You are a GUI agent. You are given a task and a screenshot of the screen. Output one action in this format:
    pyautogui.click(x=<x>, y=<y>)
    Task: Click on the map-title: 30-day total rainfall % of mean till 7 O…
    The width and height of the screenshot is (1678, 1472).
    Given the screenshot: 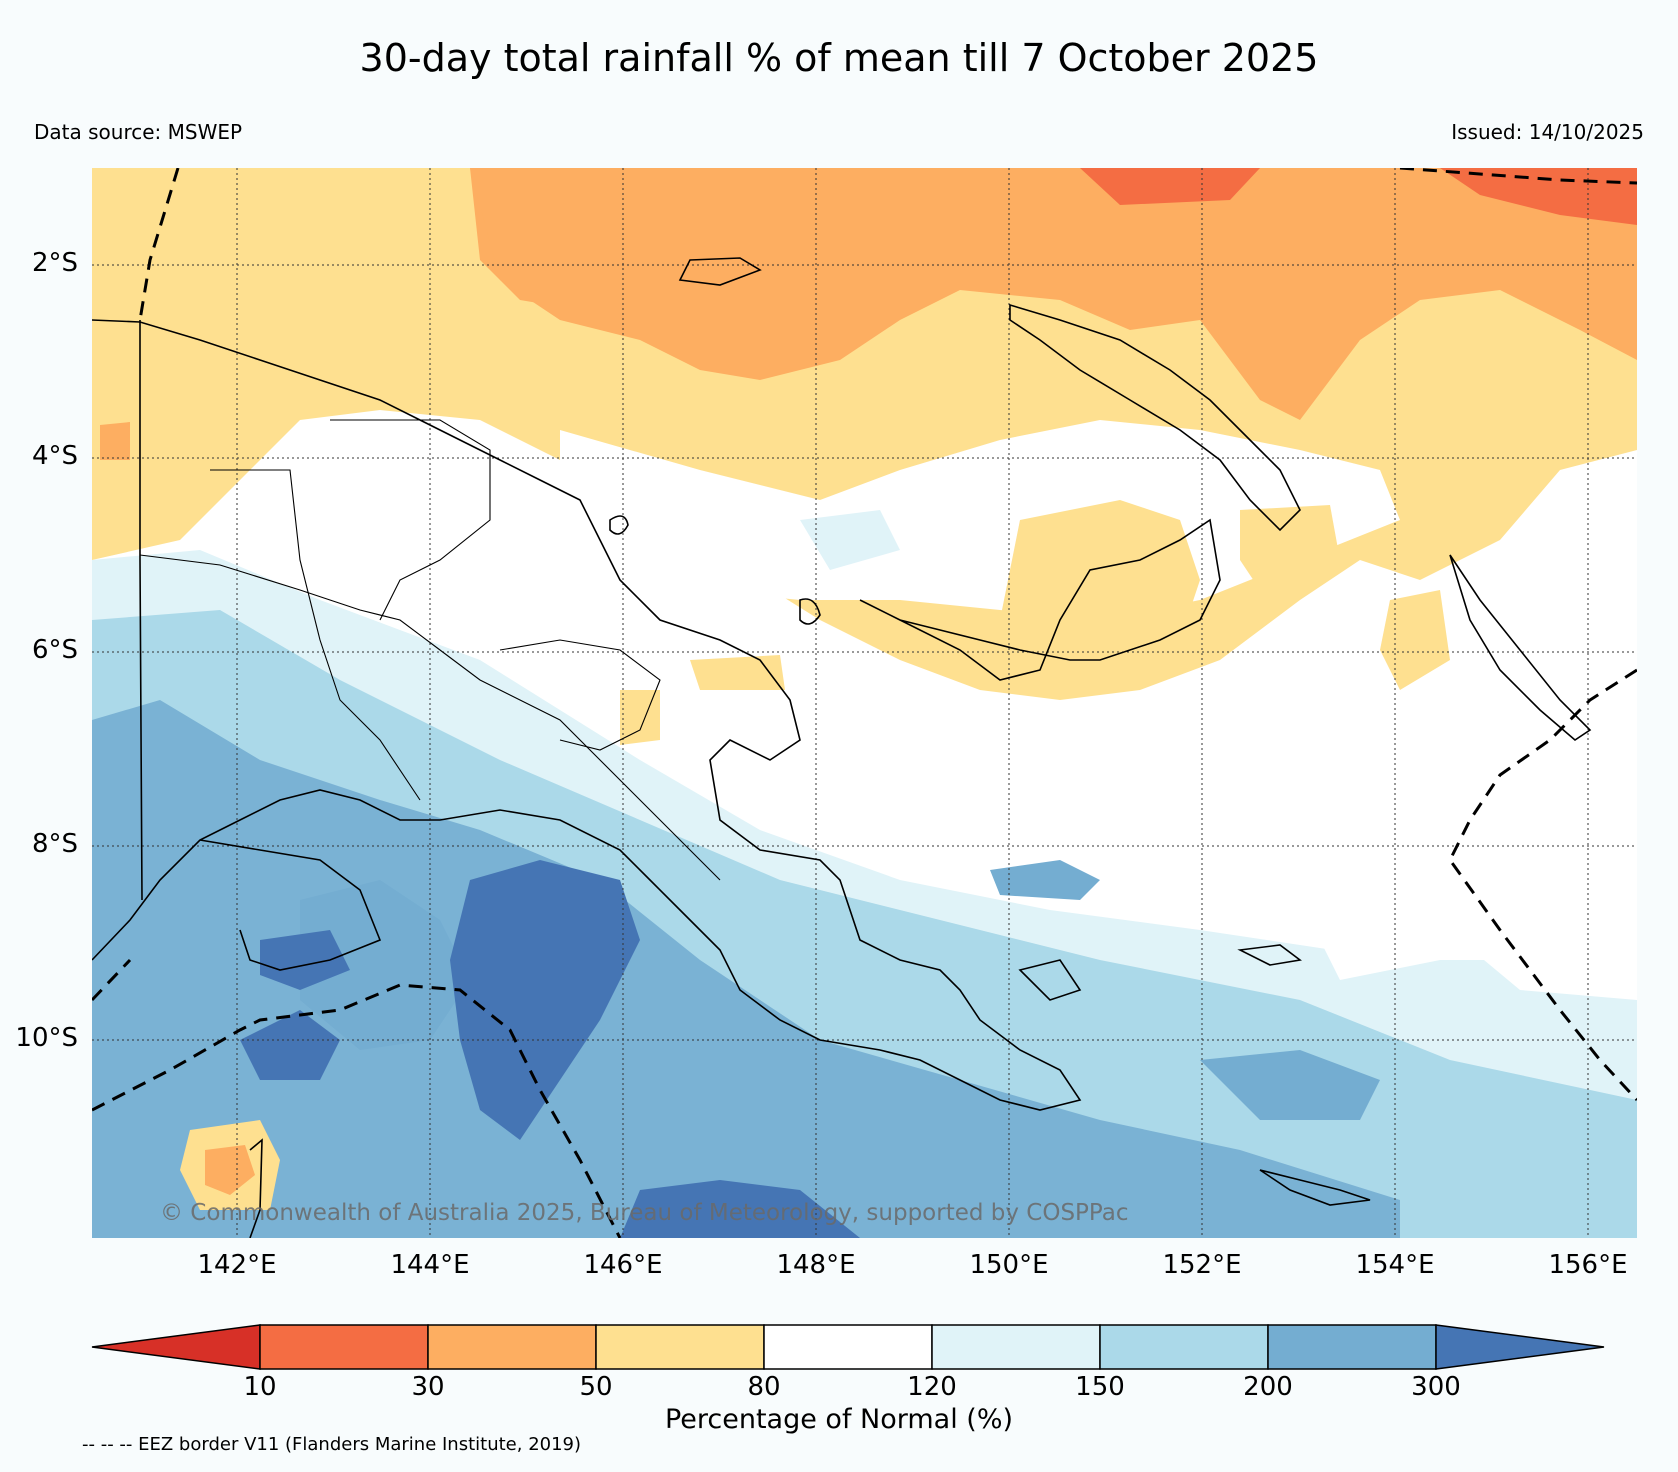 What is the action you would take?
    pyautogui.click(x=839, y=58)
    